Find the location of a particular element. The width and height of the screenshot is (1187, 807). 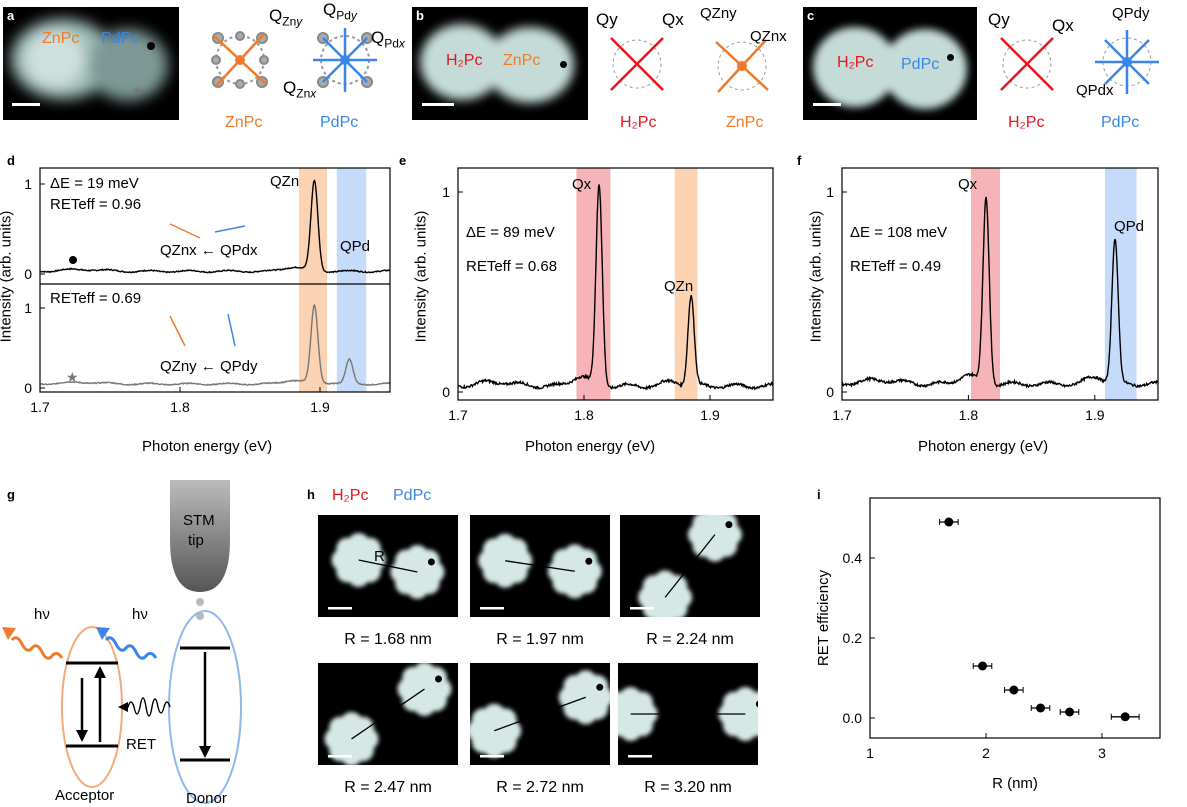

q-y-label-b: Qy is located at coordinates (607, 19).